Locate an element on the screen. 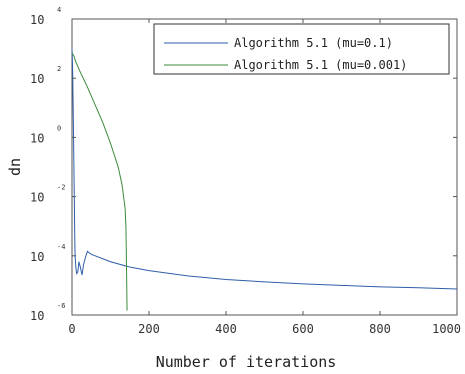 The width and height of the screenshot is (465, 374). legend-label-1: Algorithm 5.1 (mu=0.1) is located at coordinates (313, 43).